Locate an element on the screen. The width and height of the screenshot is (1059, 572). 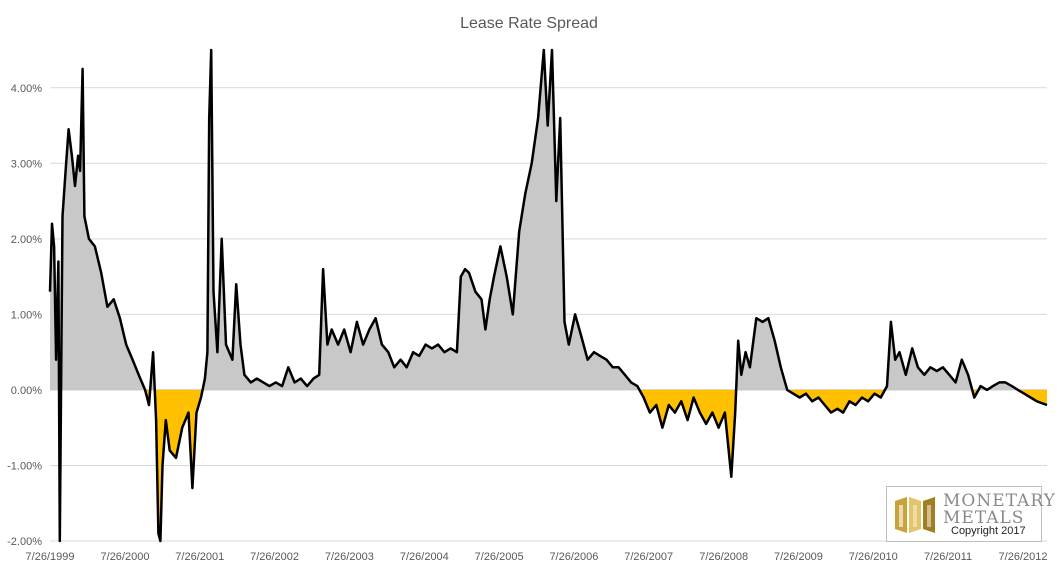
x-tick-label-0: 7/26/1999 is located at coordinates (50, 557).